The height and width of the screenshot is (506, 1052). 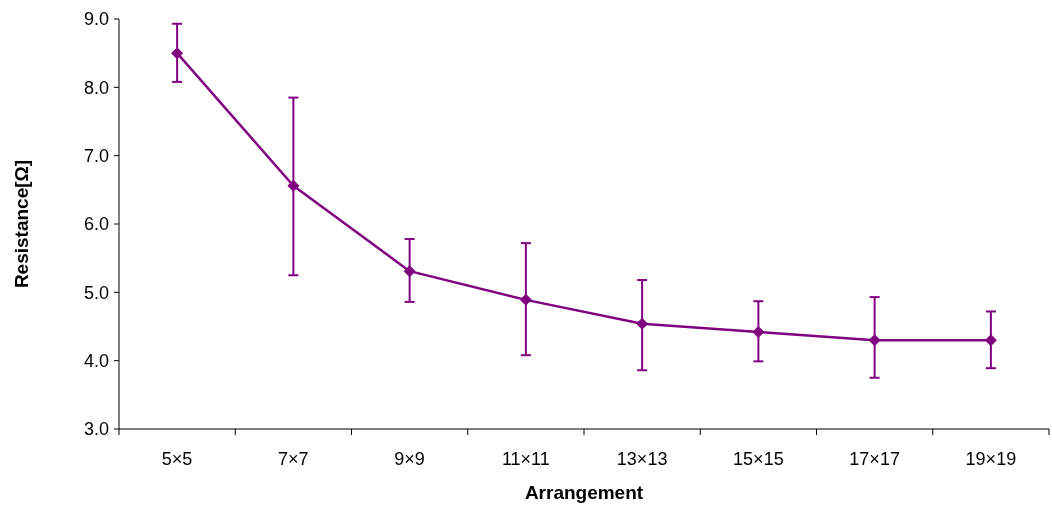 What do you see at coordinates (96, 224) in the screenshot?
I see `y-tick-label: 6.0` at bounding box center [96, 224].